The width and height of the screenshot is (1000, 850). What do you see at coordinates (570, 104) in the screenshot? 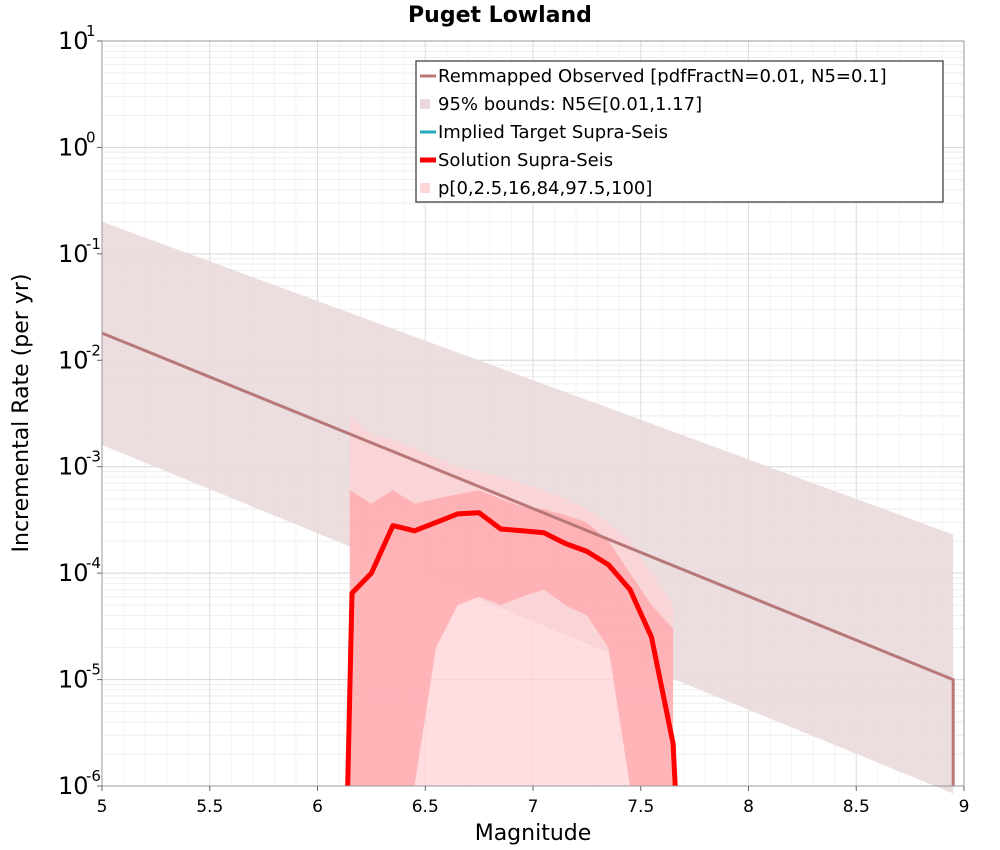
I see `legend-label: 95% bounds: N5∈[0.01,1.17]` at bounding box center [570, 104].